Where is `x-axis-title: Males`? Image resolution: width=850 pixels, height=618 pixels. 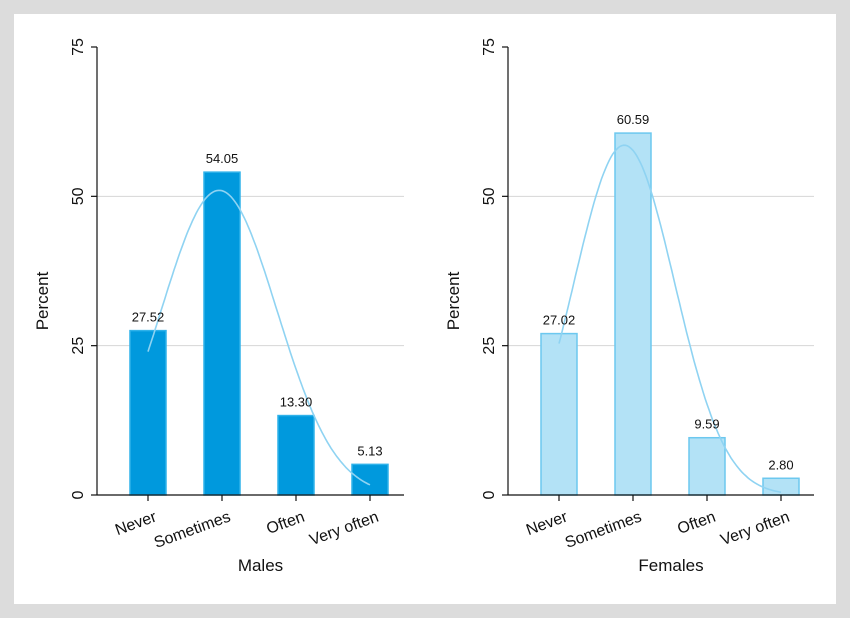 x-axis-title: Males is located at coordinates (260, 565).